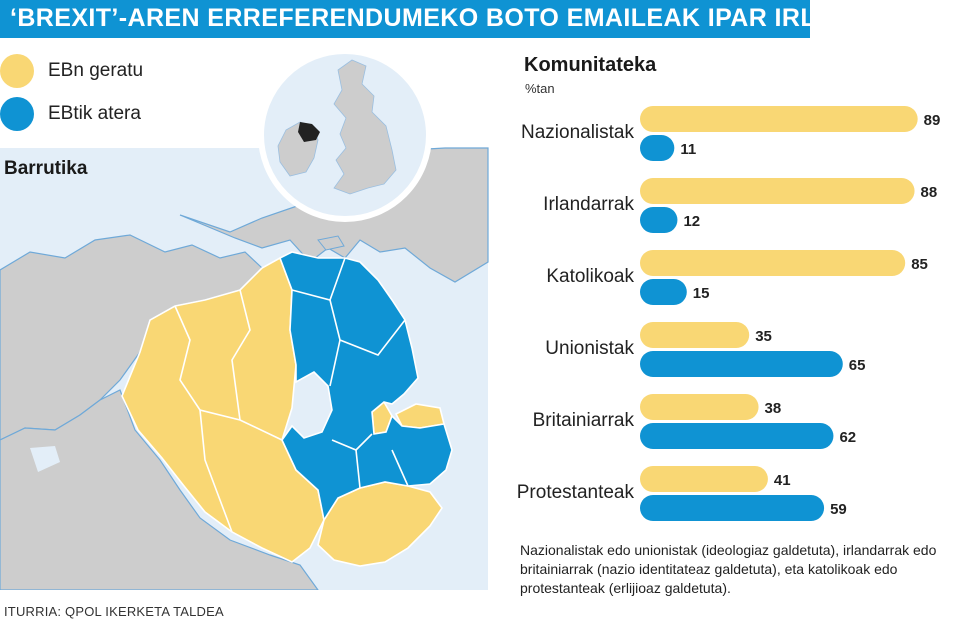 The image size is (960, 622). I want to click on map-lough-neagh, so click(312, 405).